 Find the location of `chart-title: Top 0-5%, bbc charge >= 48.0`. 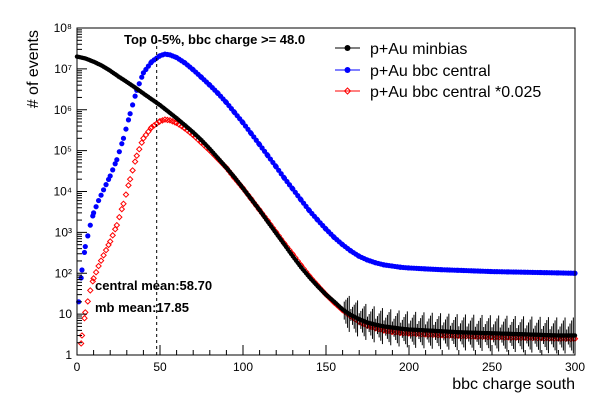

chart-title: Top 0-5%, bbc charge >= 48.0 is located at coordinates (214, 39).